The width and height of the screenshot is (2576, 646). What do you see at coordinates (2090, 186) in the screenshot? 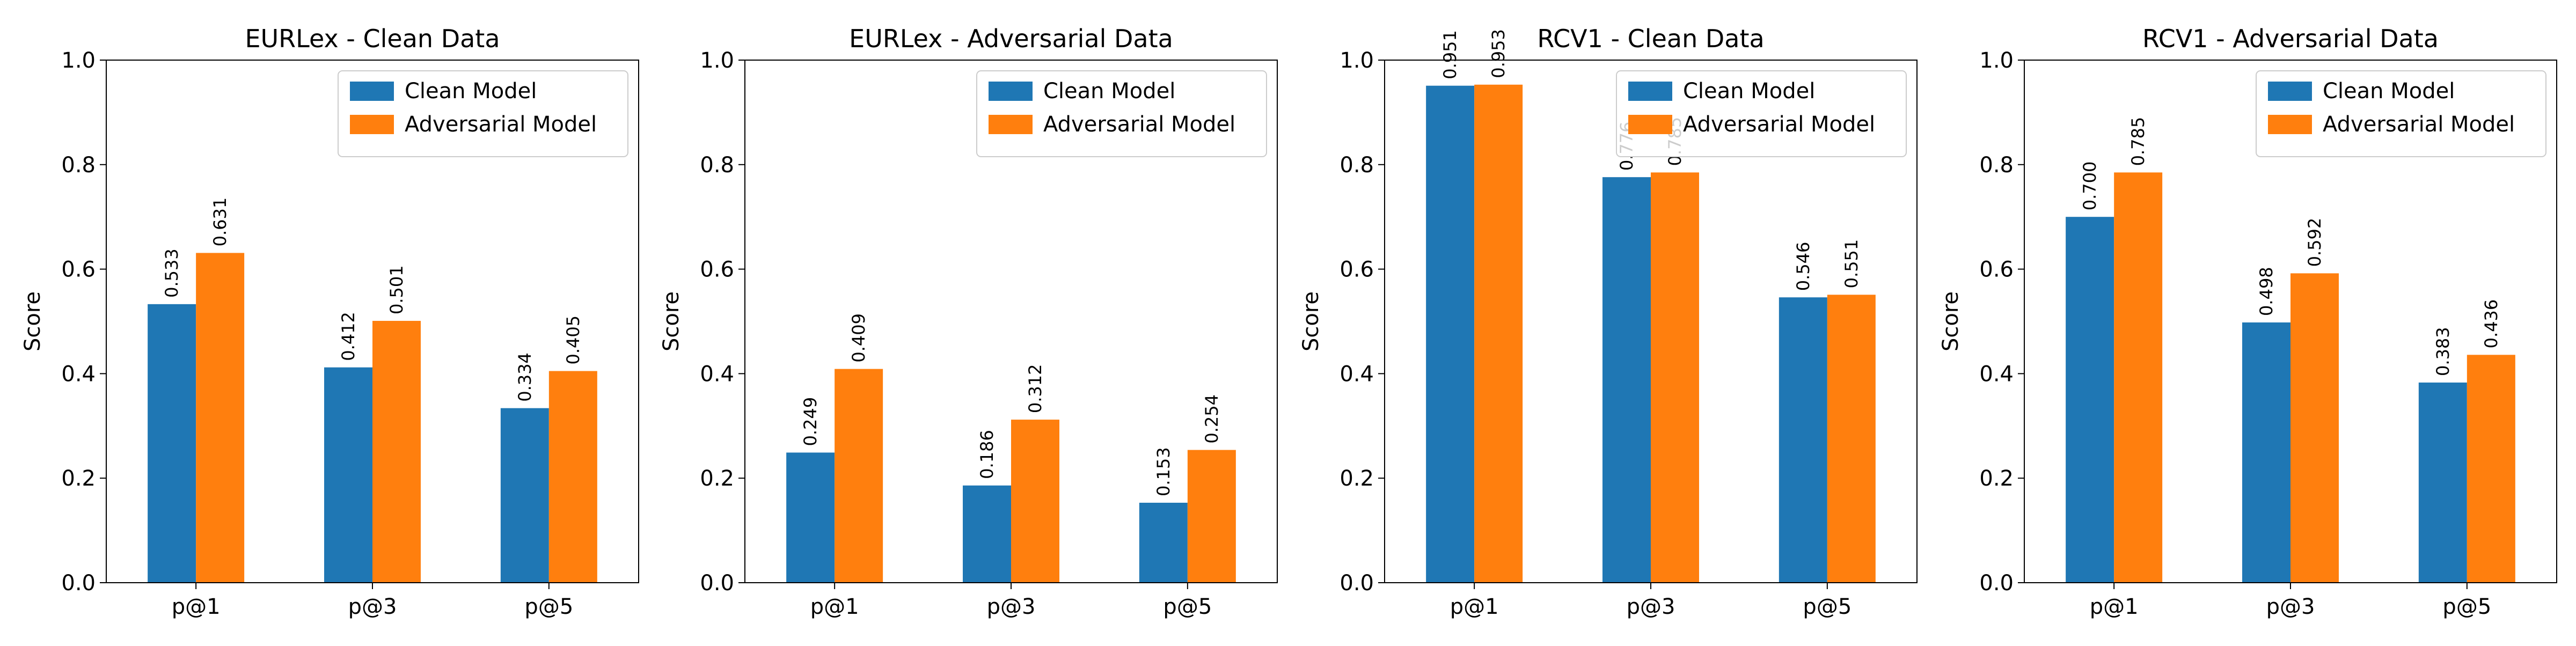
I see `data-label: 0.700` at bounding box center [2090, 186].